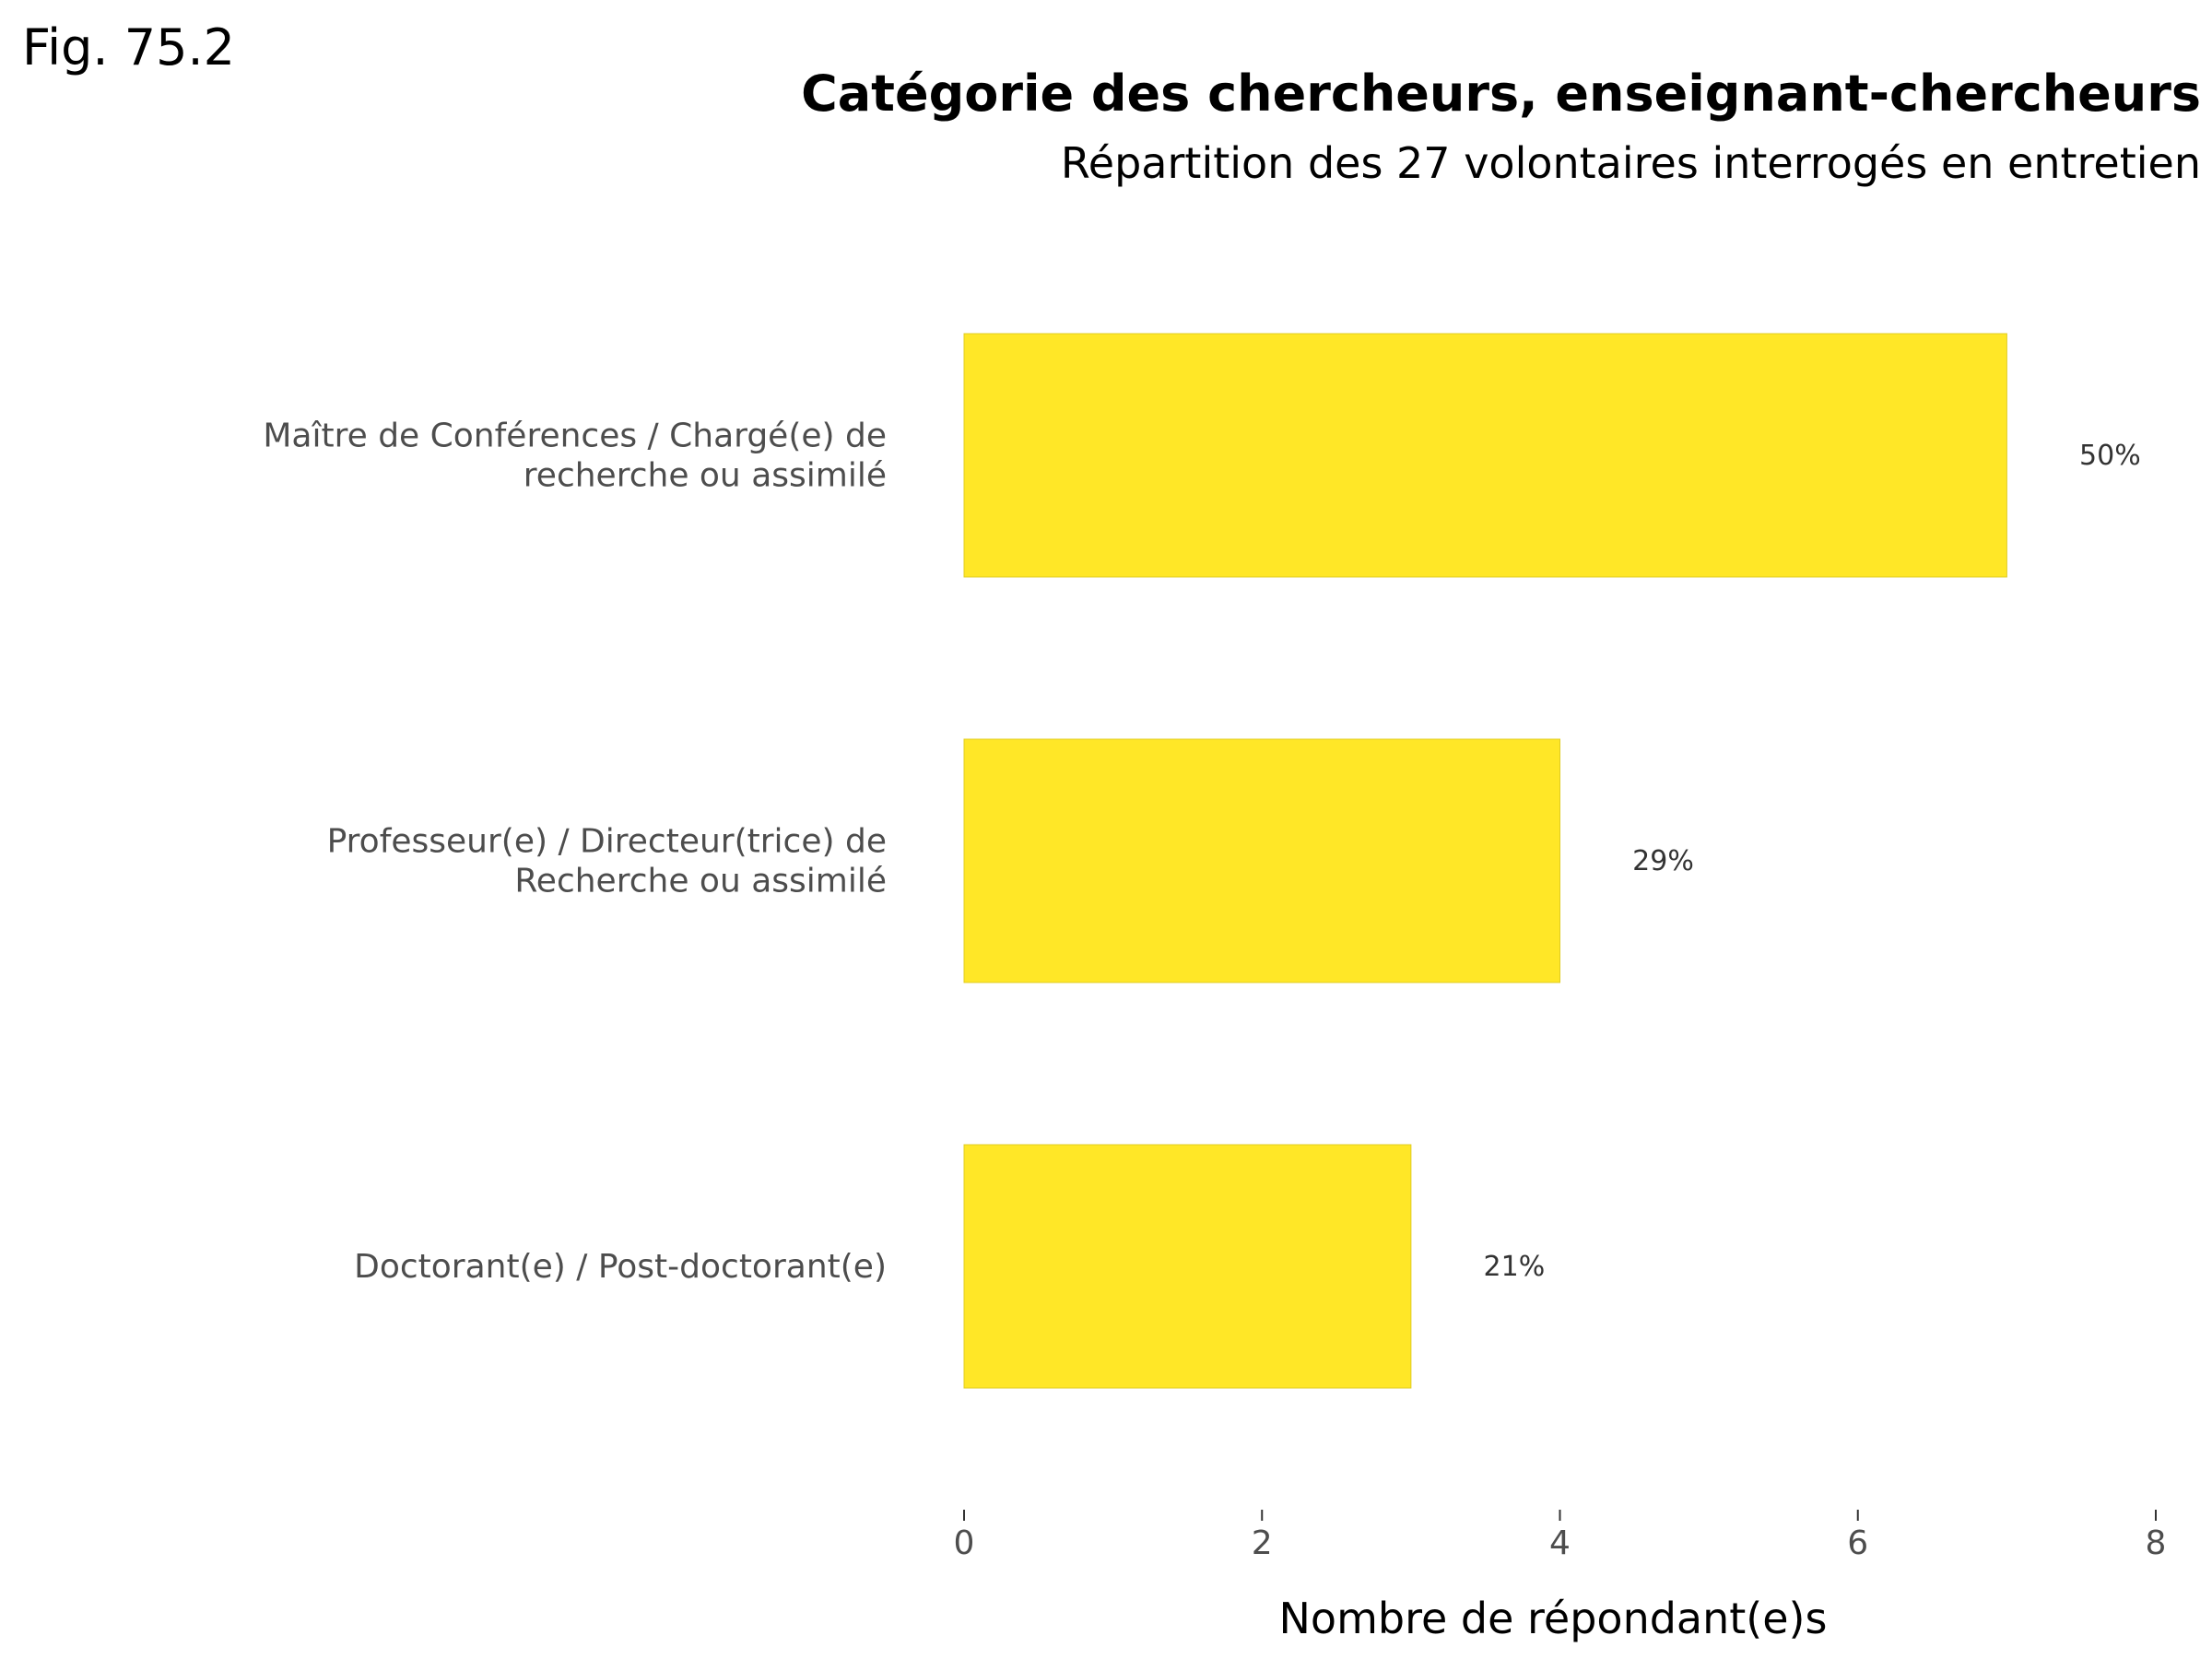 The image size is (2212, 1659). I want to click on data-label: 50%, so click(2110, 456).